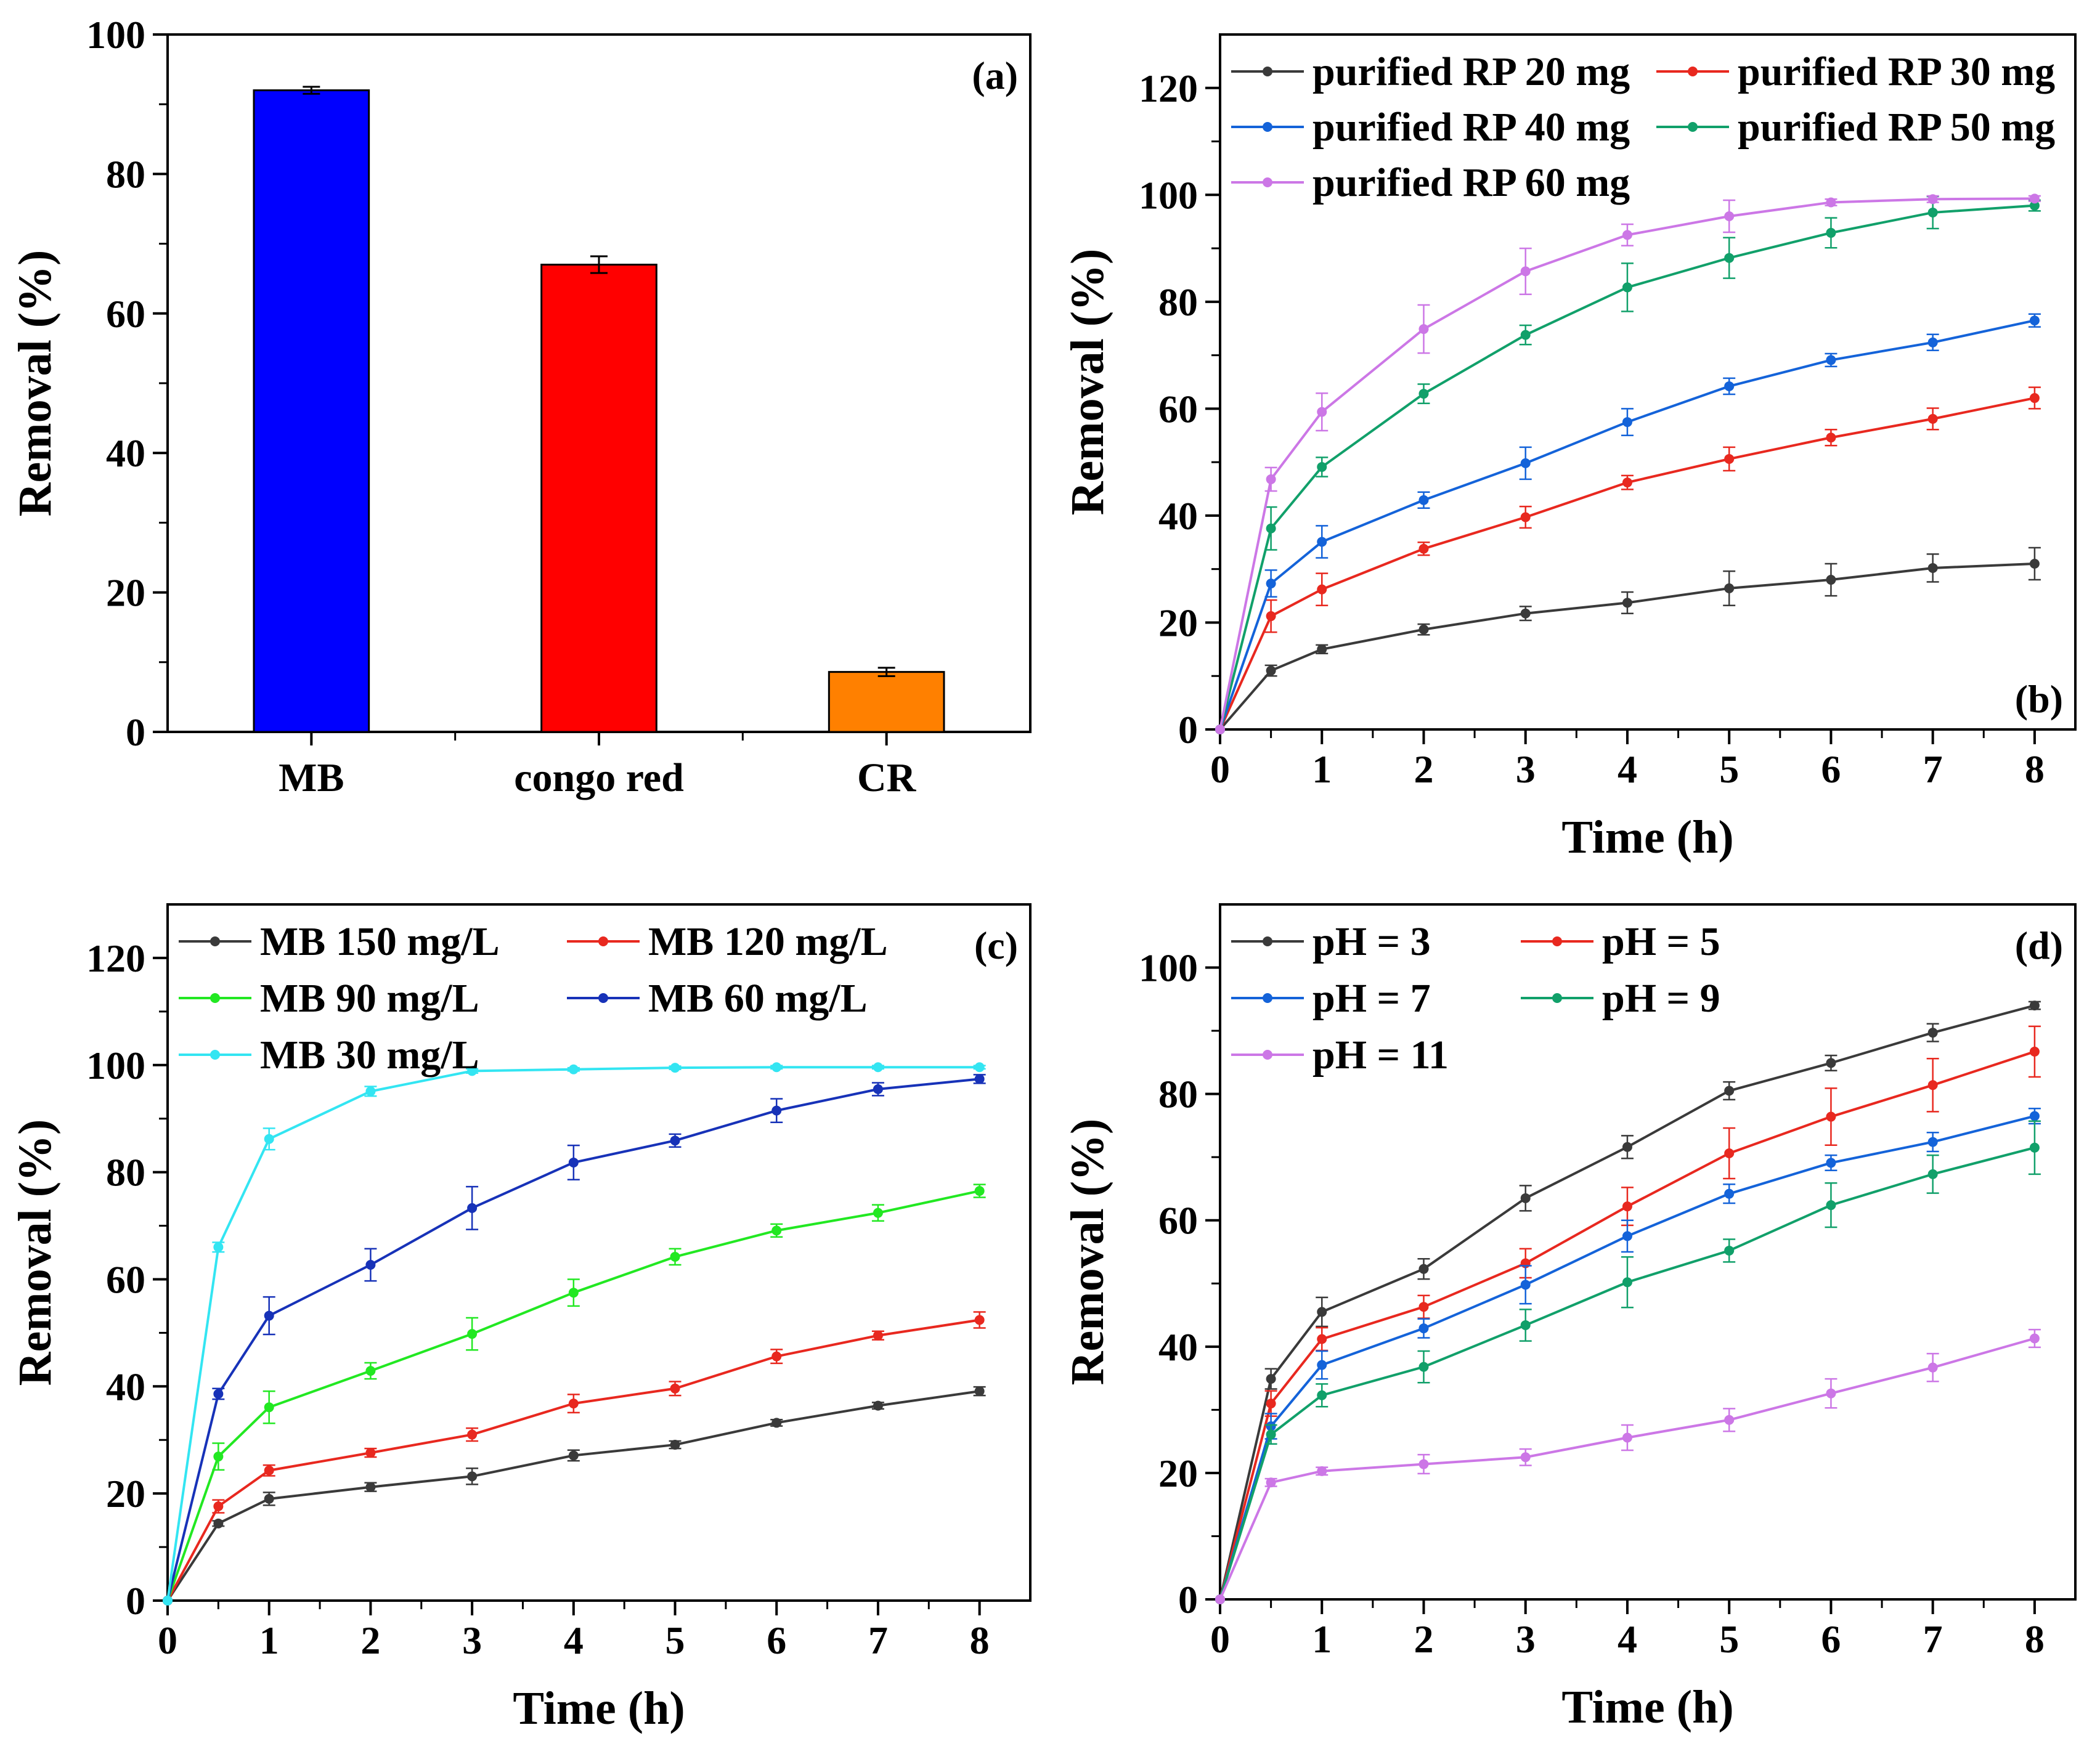 Image resolution: width=2100 pixels, height=1754 pixels. I want to click on panel-label: (c), so click(996, 946).